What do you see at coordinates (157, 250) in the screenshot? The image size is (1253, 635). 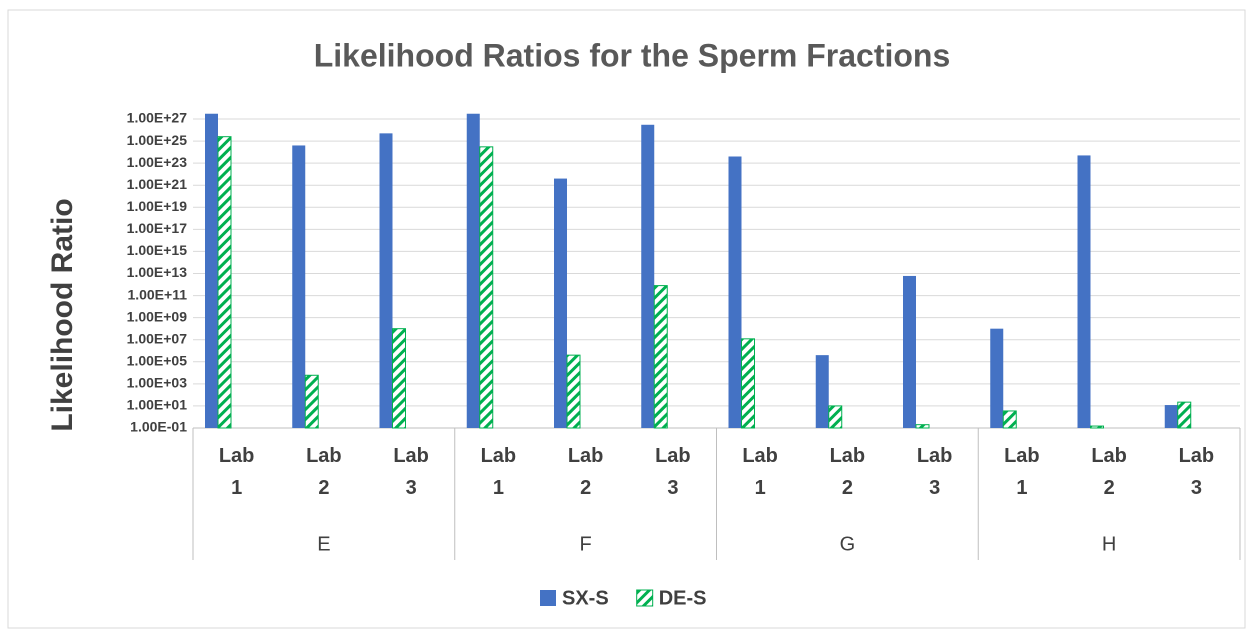 I see `y-tick-label: 1.00E+15` at bounding box center [157, 250].